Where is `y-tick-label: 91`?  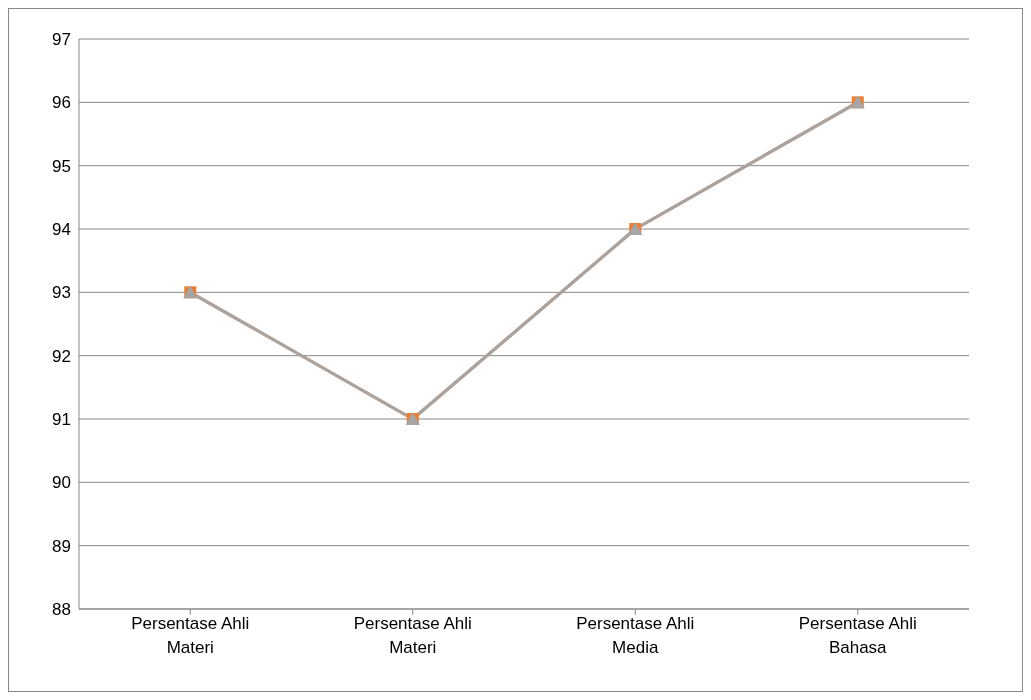
y-tick-label: 91 is located at coordinates (61, 420).